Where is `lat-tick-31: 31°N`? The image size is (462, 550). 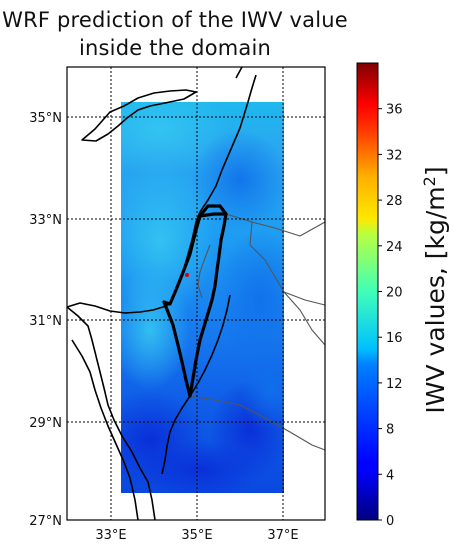
lat-tick-31: 31°N is located at coordinates (45, 321).